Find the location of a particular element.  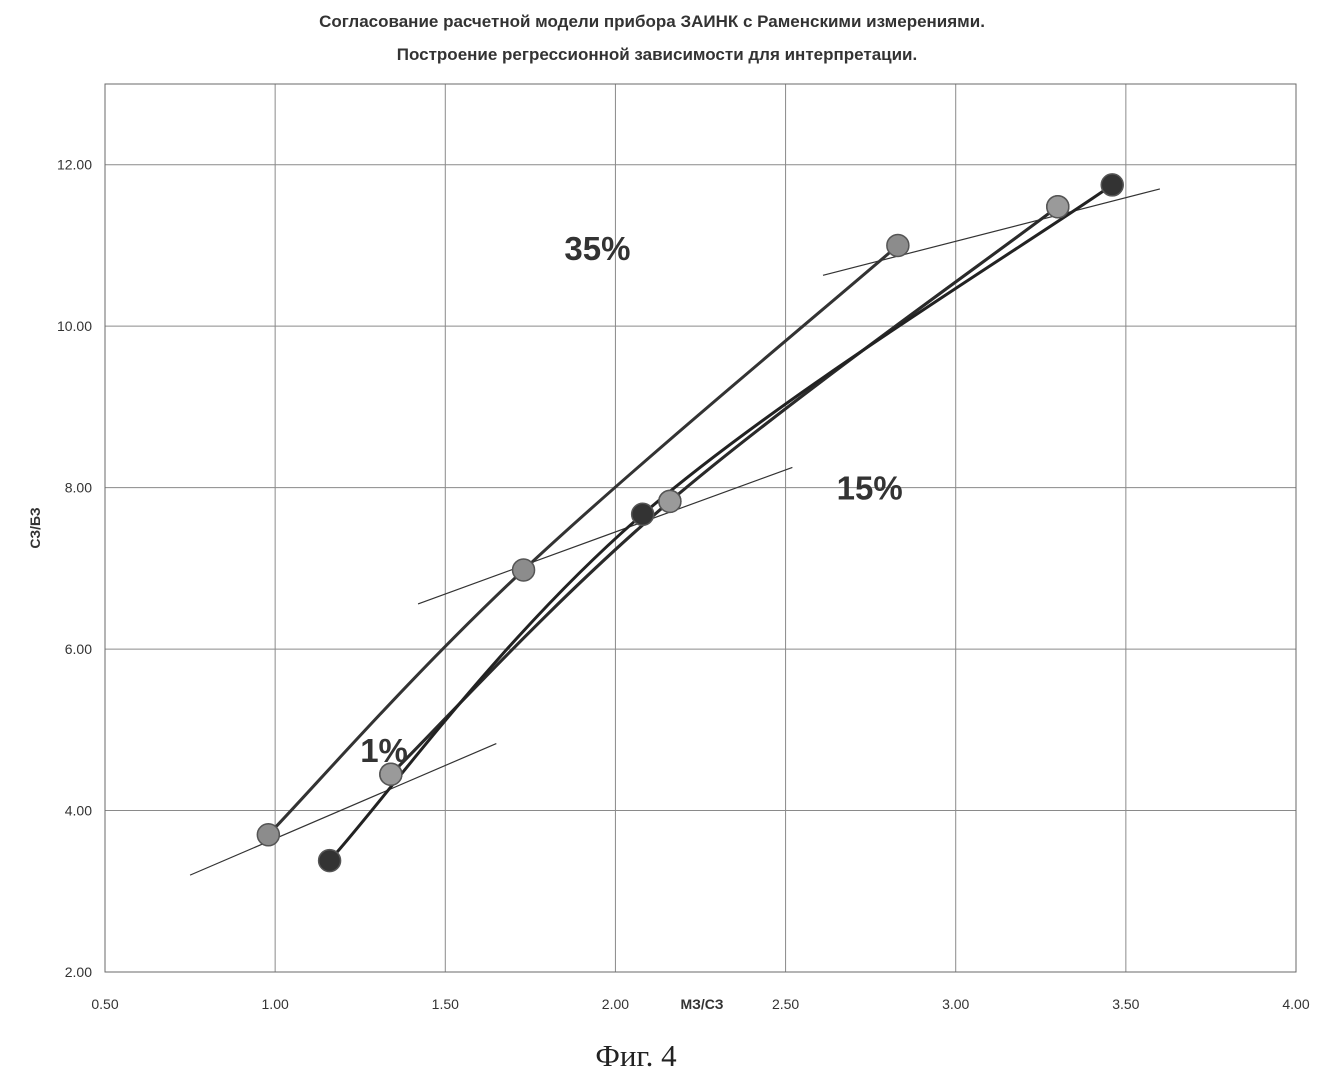

y-tick-label: 12.00 is located at coordinates (74, 165).